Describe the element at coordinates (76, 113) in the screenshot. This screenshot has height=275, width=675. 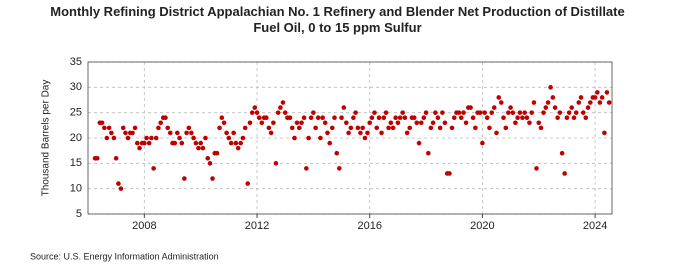
I see `y-tick-label: 25` at that location.